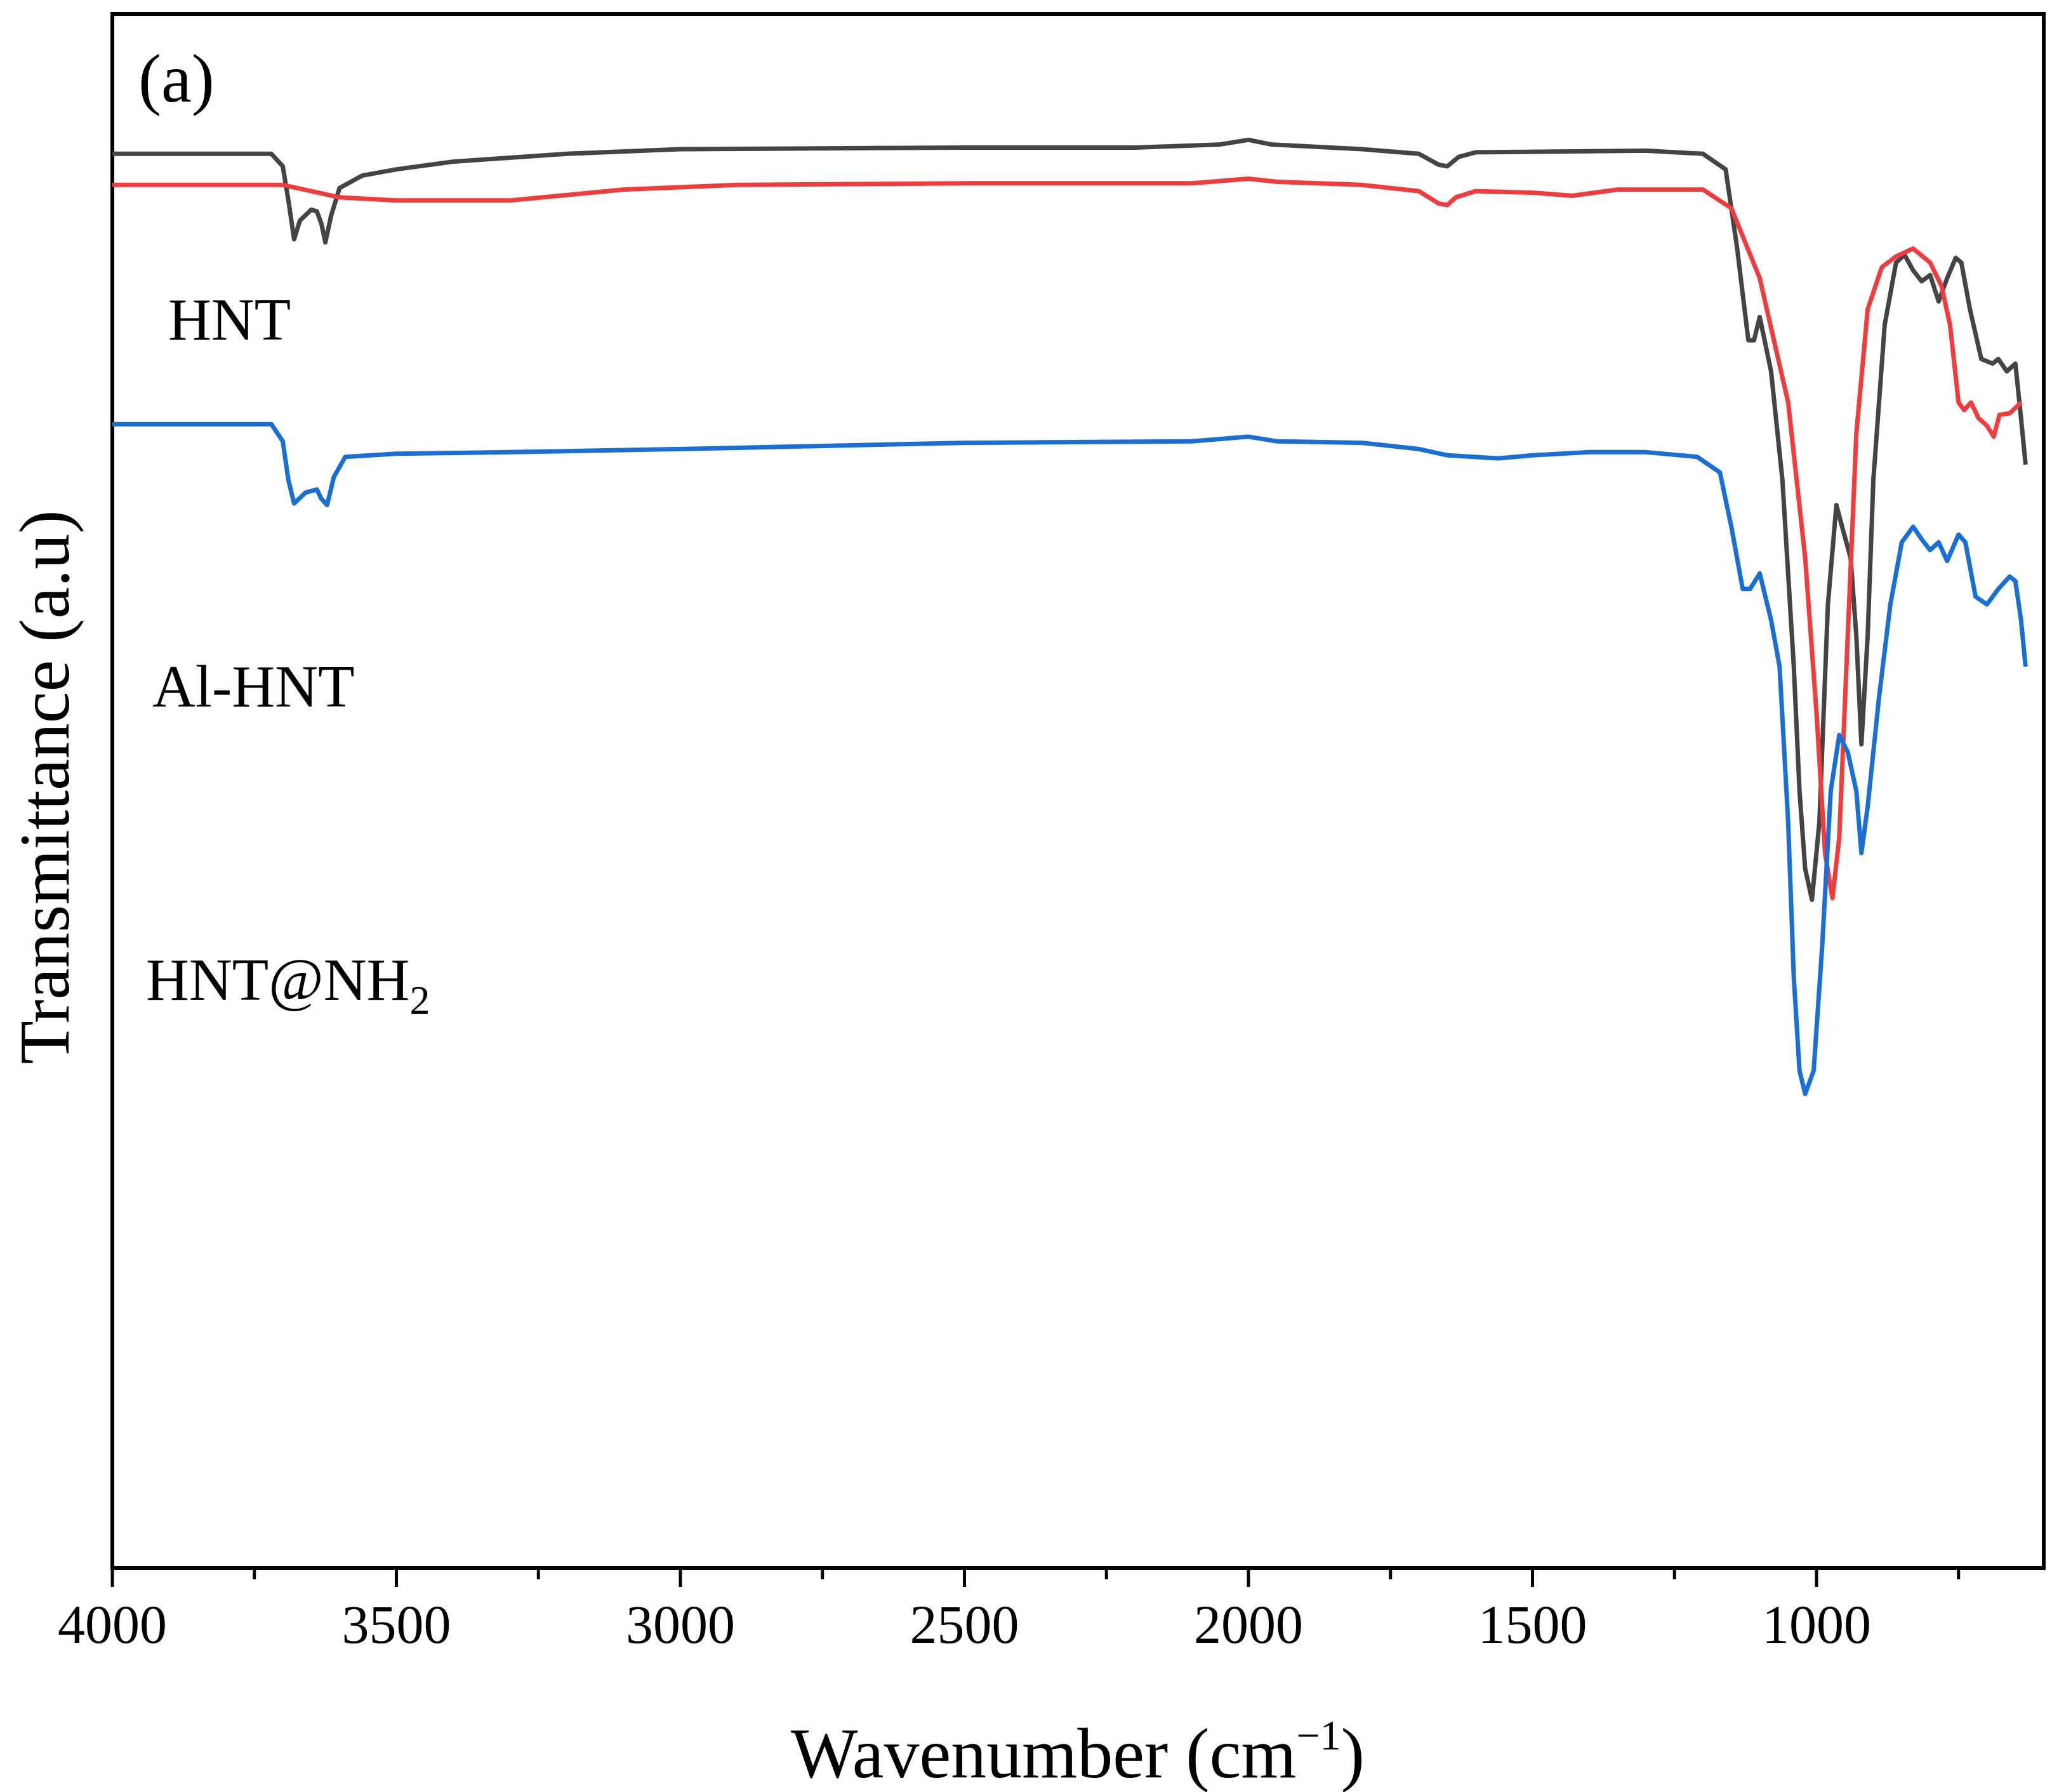  I want to click on x-axis-title: Wavenumber (cm−1), so click(1078, 1753).